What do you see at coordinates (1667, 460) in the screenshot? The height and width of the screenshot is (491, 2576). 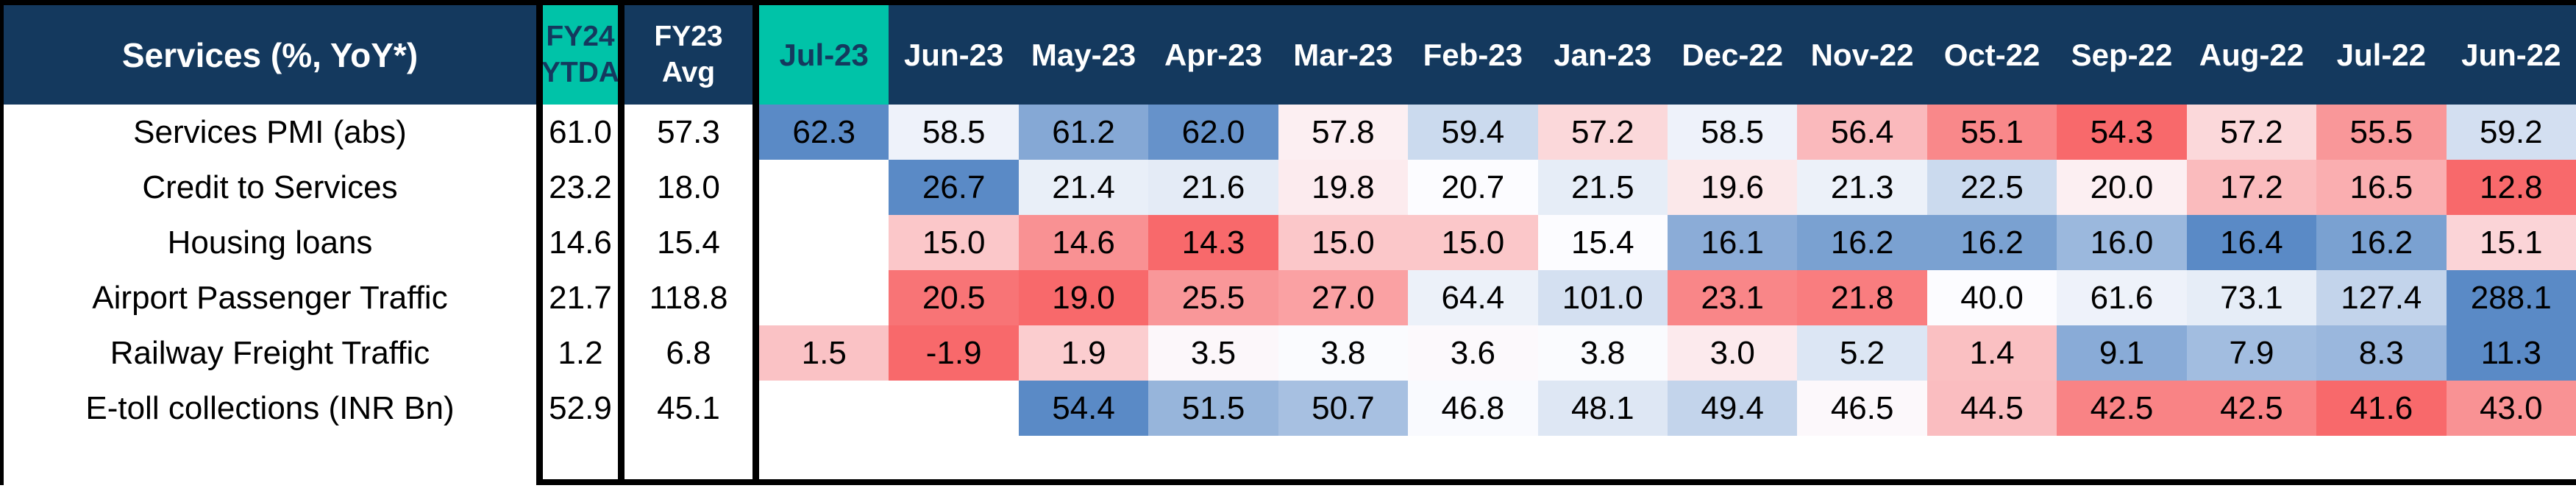 I see `bottom-spacer-months` at bounding box center [1667, 460].